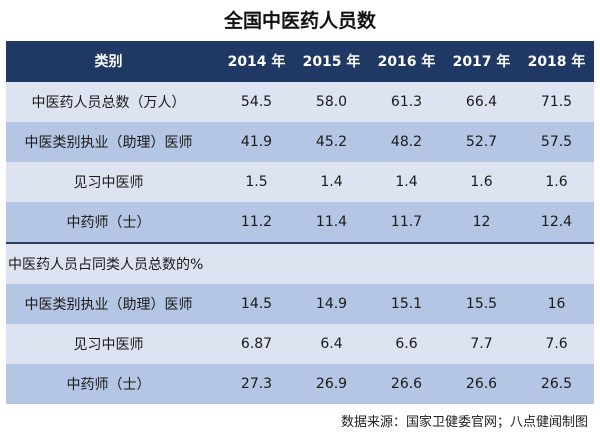  Describe the element at coordinates (481, 102) in the screenshot. I see `cell-value: 66.4` at that location.